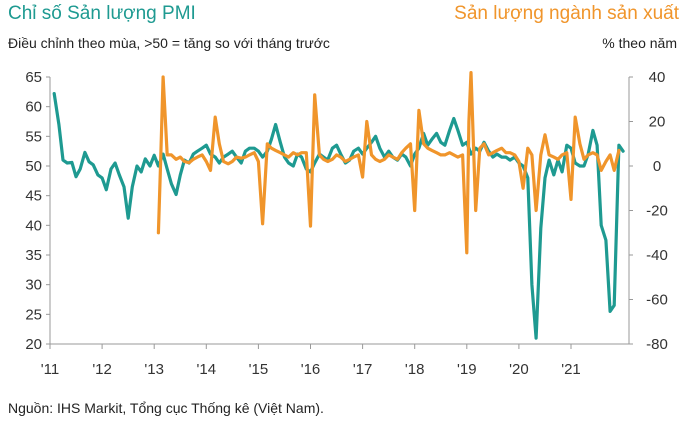 The width and height of the screenshot is (689, 423). I want to click on x-tick-label: '13, so click(154, 369).